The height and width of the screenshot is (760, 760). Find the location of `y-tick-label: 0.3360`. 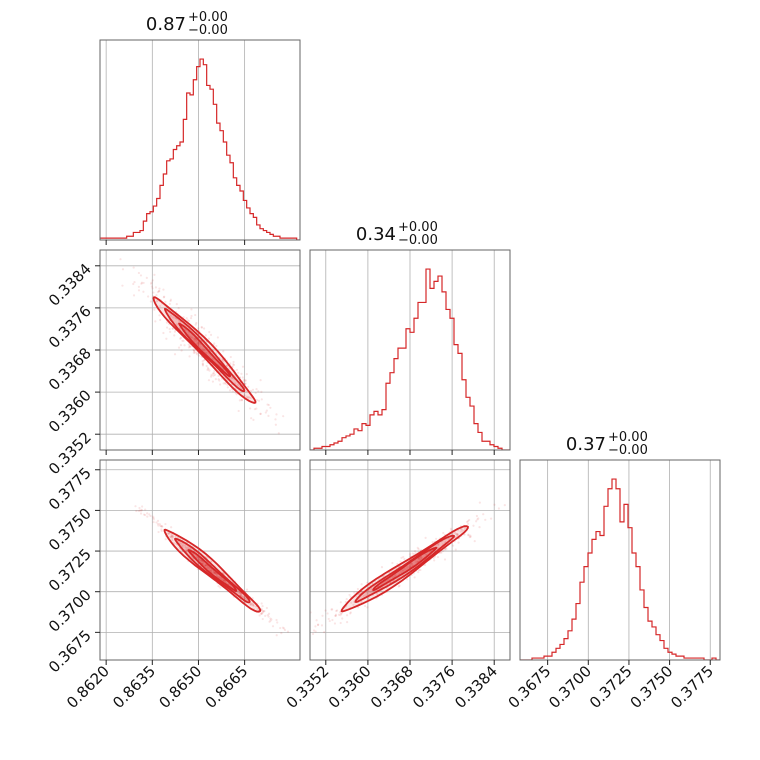

y-tick-label: 0.3360 is located at coordinates (70, 411).